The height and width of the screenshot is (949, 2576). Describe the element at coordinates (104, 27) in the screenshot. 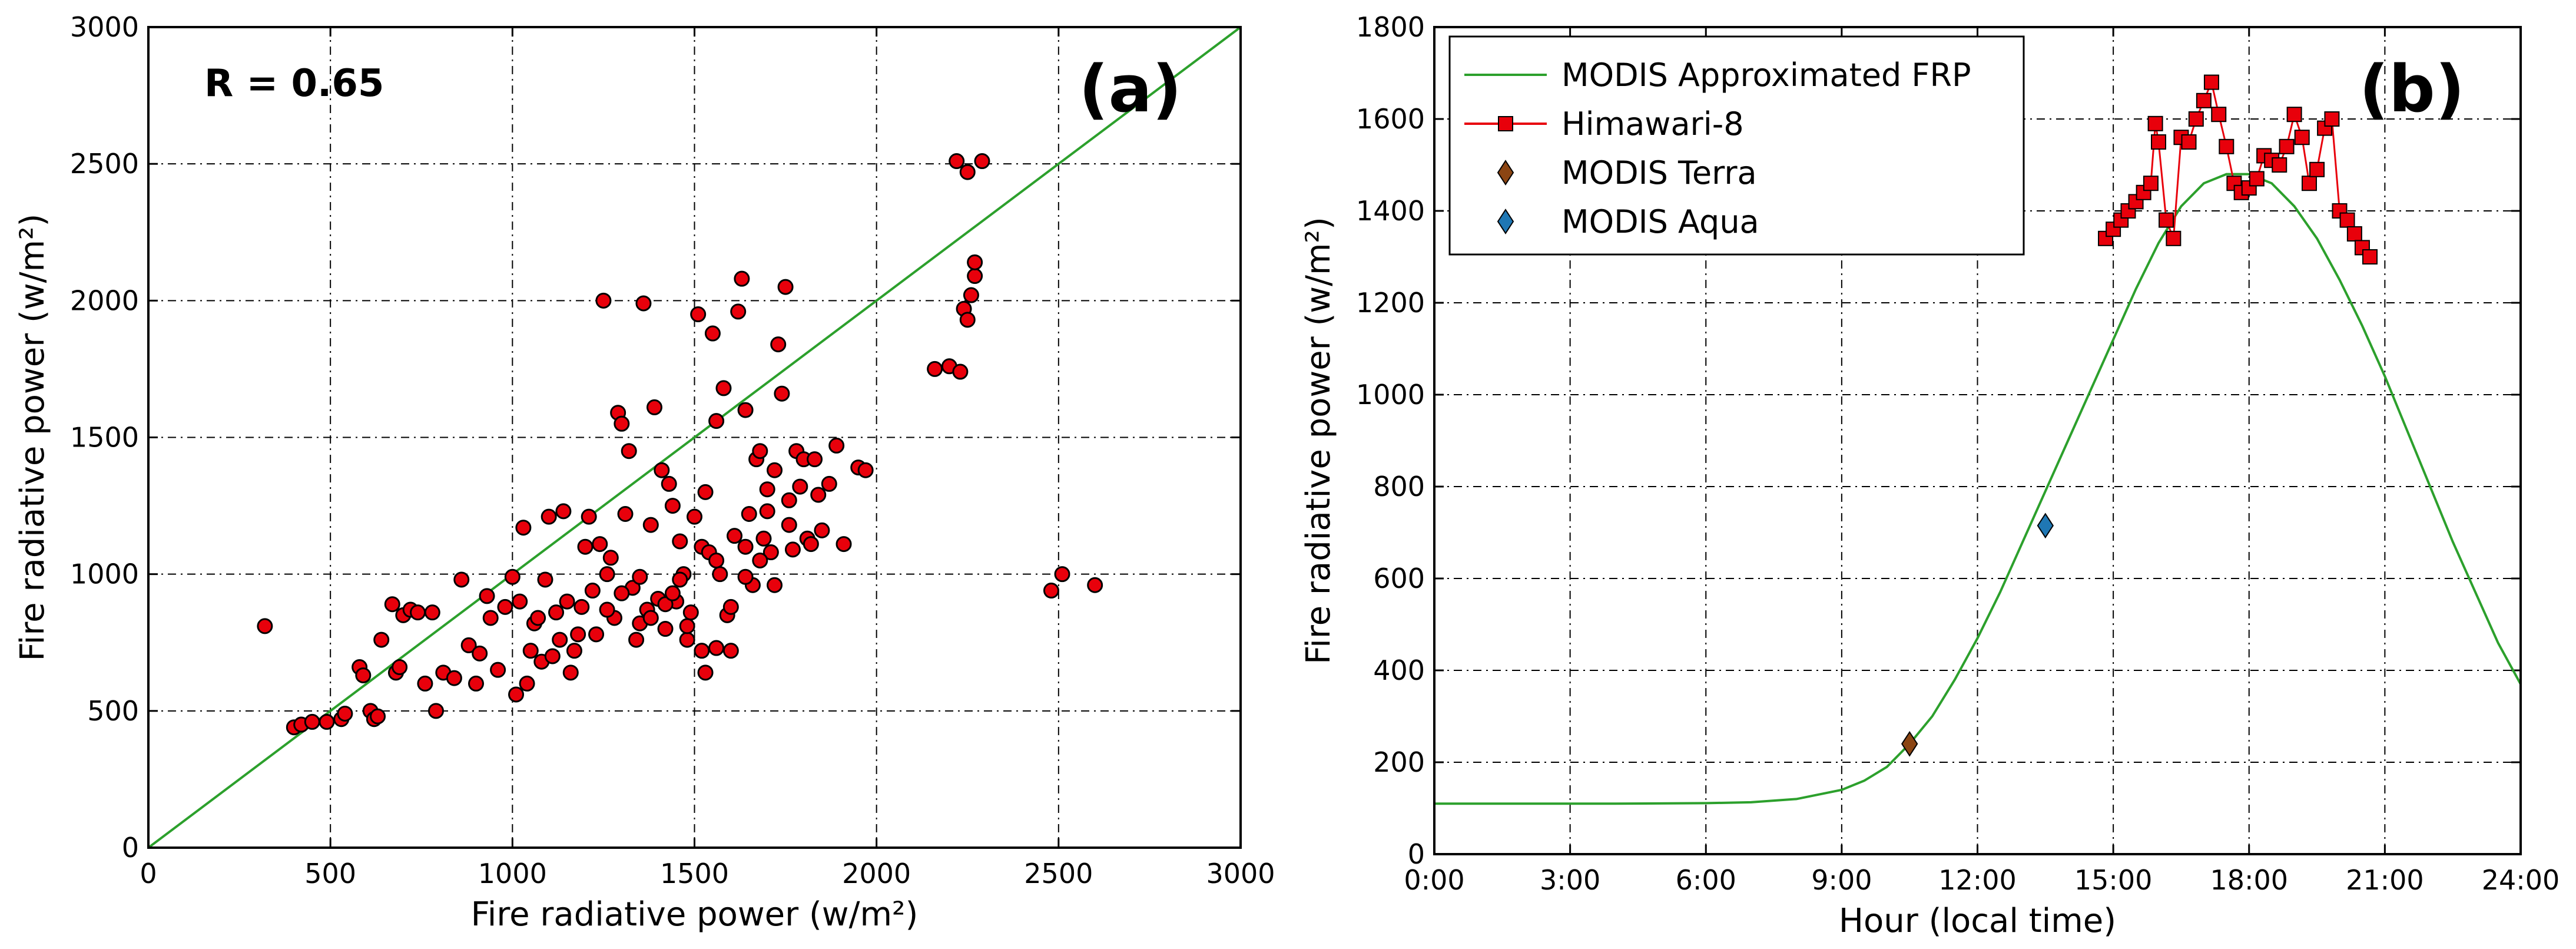

I see `y-tick-label: 3000` at that location.